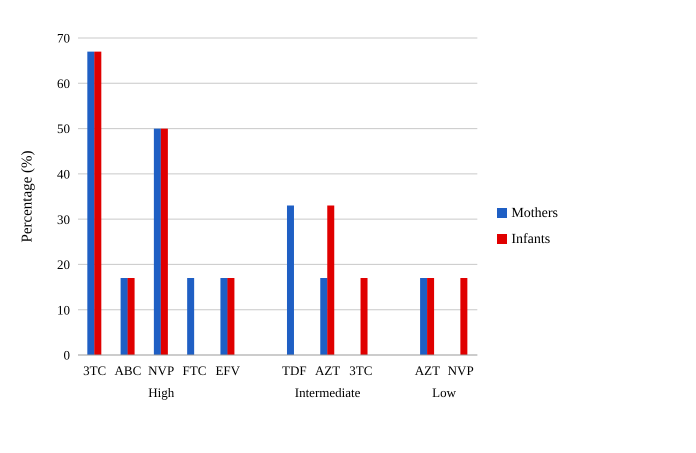  Describe the element at coordinates (194, 370) in the screenshot. I see `x-tick-label: FTC` at that location.